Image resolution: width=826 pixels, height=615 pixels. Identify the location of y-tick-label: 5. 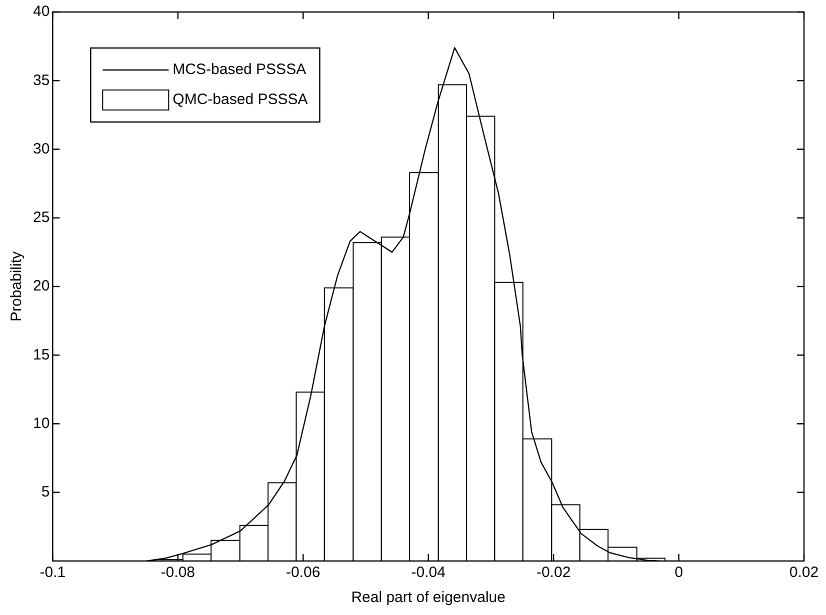
(45, 492).